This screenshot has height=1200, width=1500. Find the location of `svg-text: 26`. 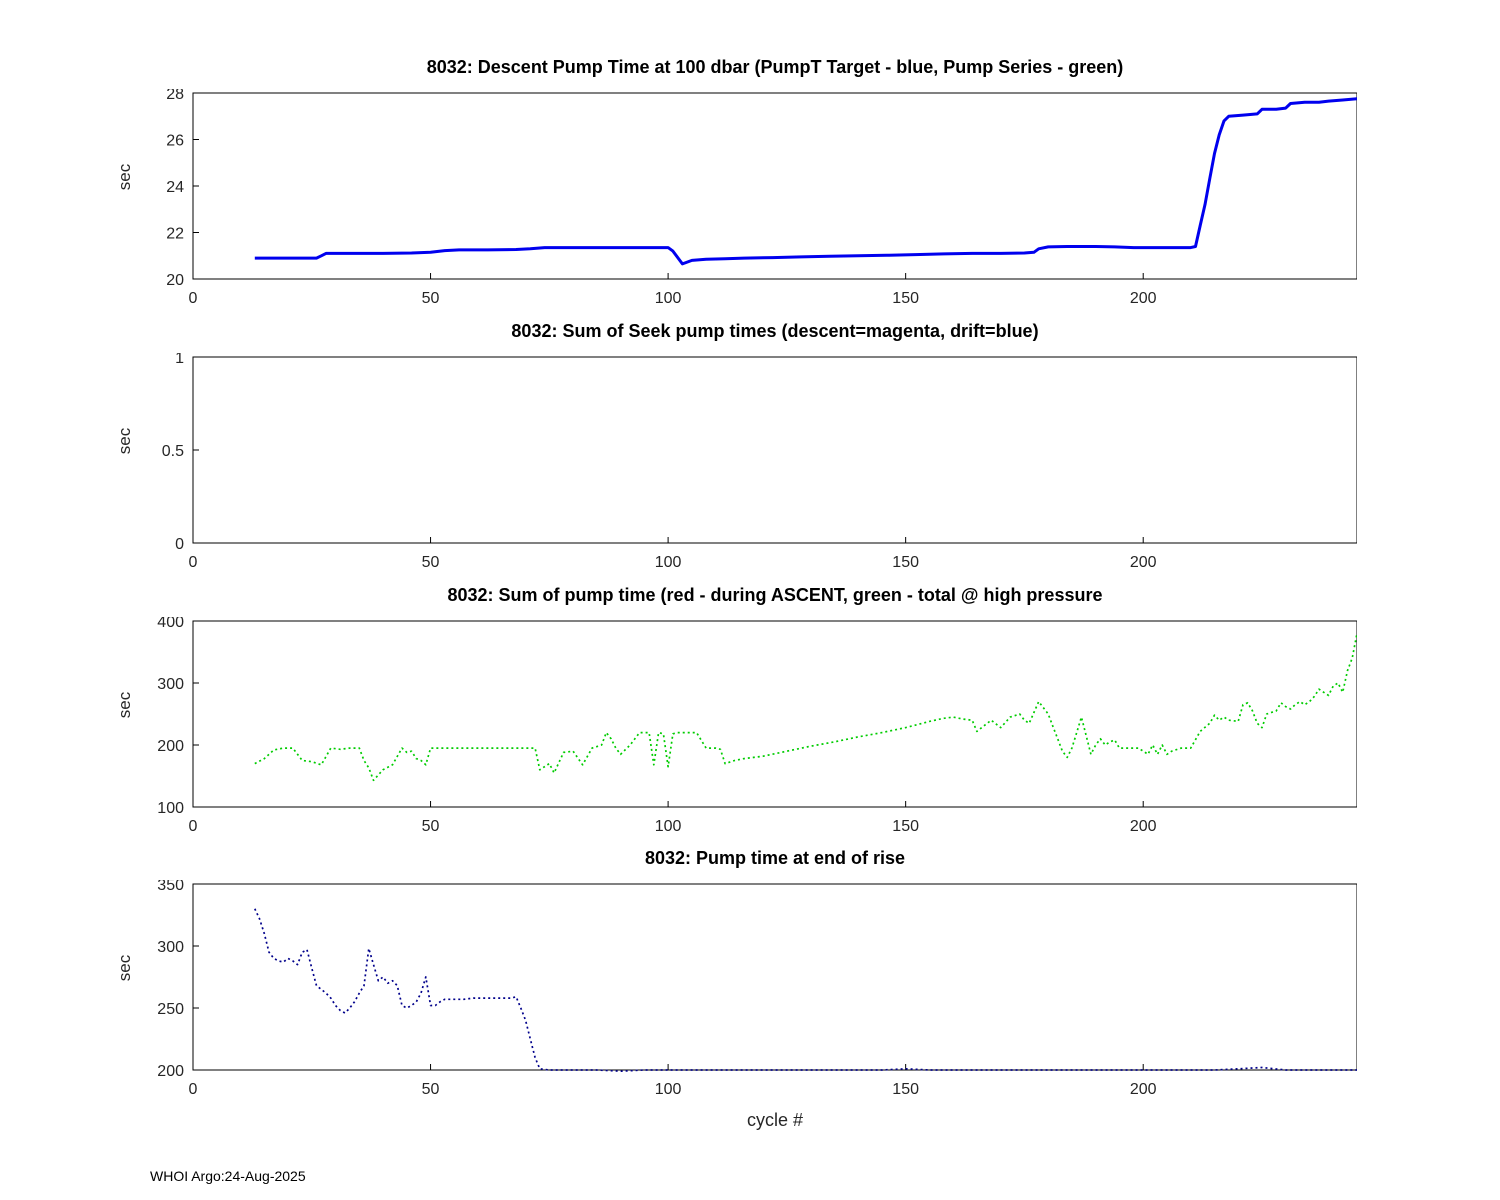

svg-text: 26 is located at coordinates (175, 141).